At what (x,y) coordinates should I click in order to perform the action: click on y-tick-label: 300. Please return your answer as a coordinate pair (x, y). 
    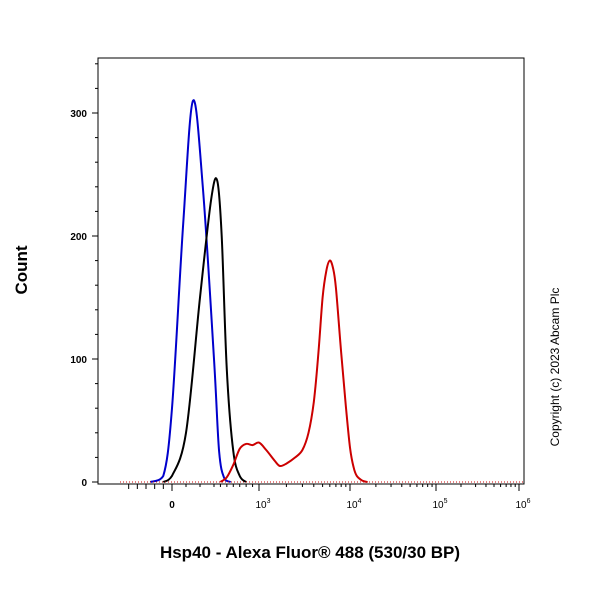
    Looking at the image, I should click on (78, 114).